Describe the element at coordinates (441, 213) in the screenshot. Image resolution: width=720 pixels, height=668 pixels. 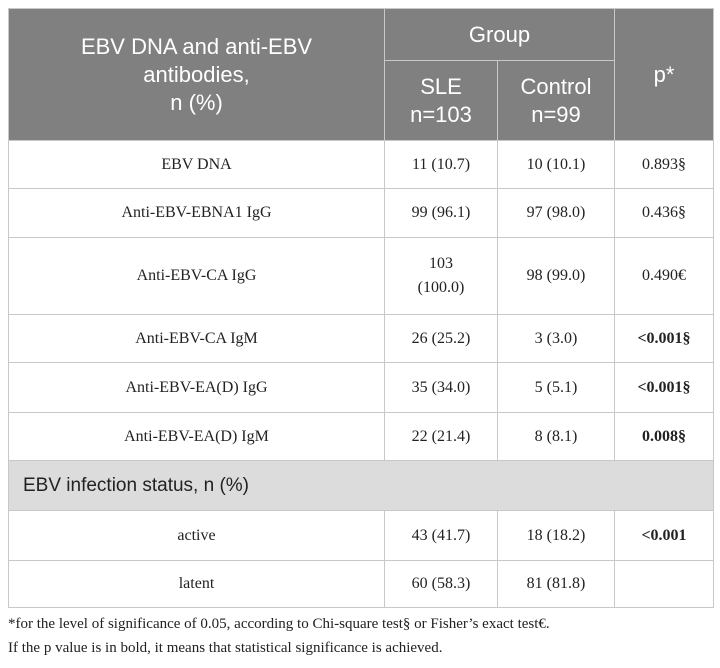
I see `cell-sle: 99 (96.1)` at that location.